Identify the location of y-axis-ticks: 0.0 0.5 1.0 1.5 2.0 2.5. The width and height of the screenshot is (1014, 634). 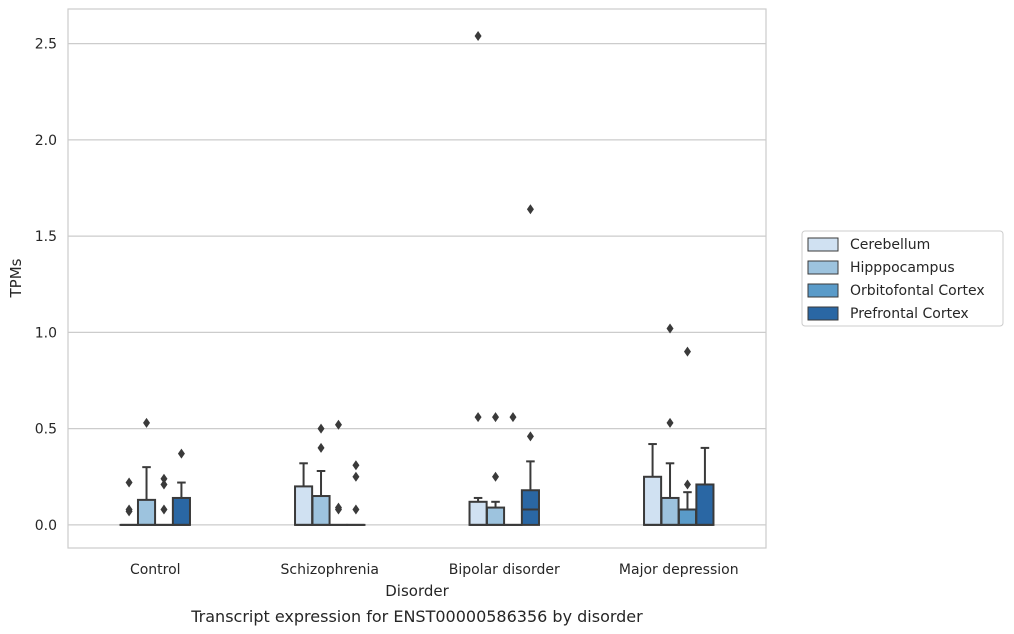
(46, 285).